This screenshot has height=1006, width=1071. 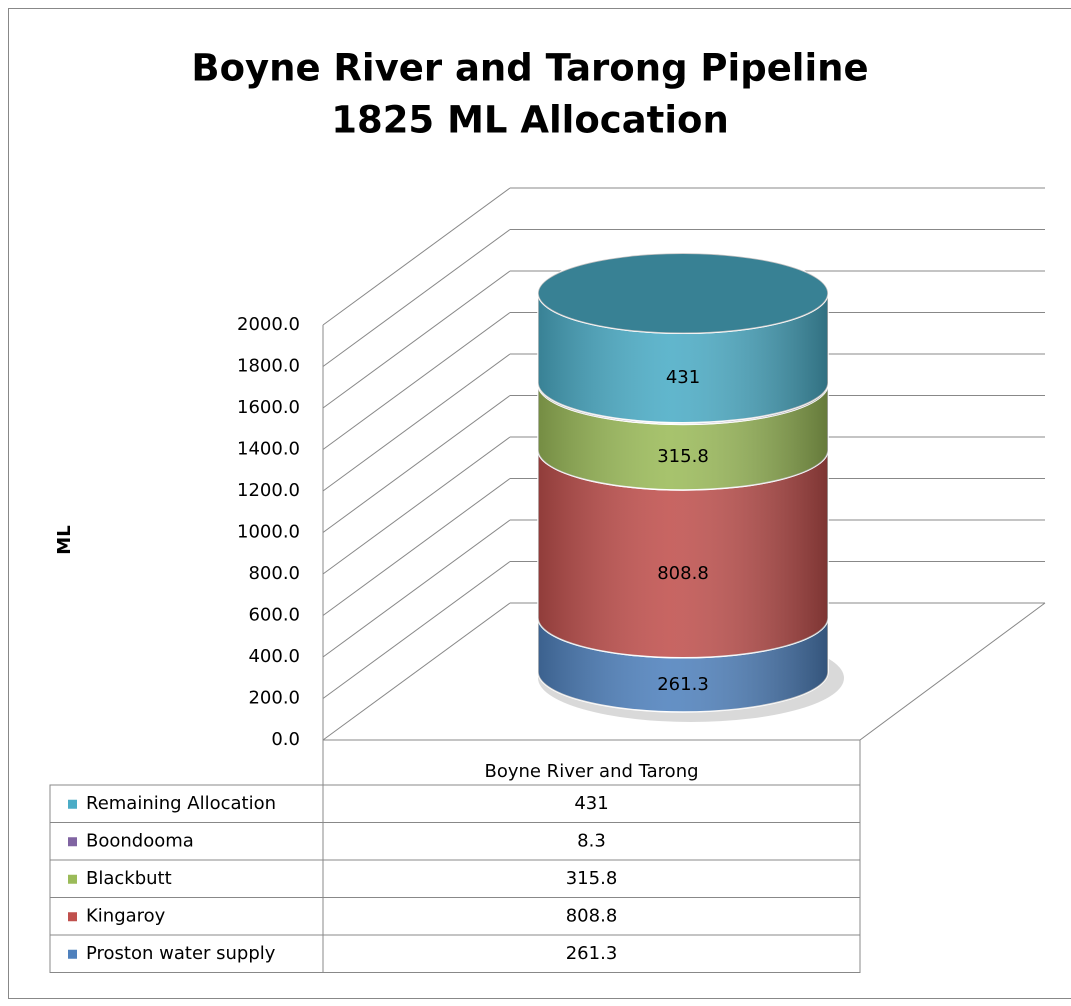 What do you see at coordinates (268, 449) in the screenshot?
I see `y-tick-label: 1400.0` at bounding box center [268, 449].